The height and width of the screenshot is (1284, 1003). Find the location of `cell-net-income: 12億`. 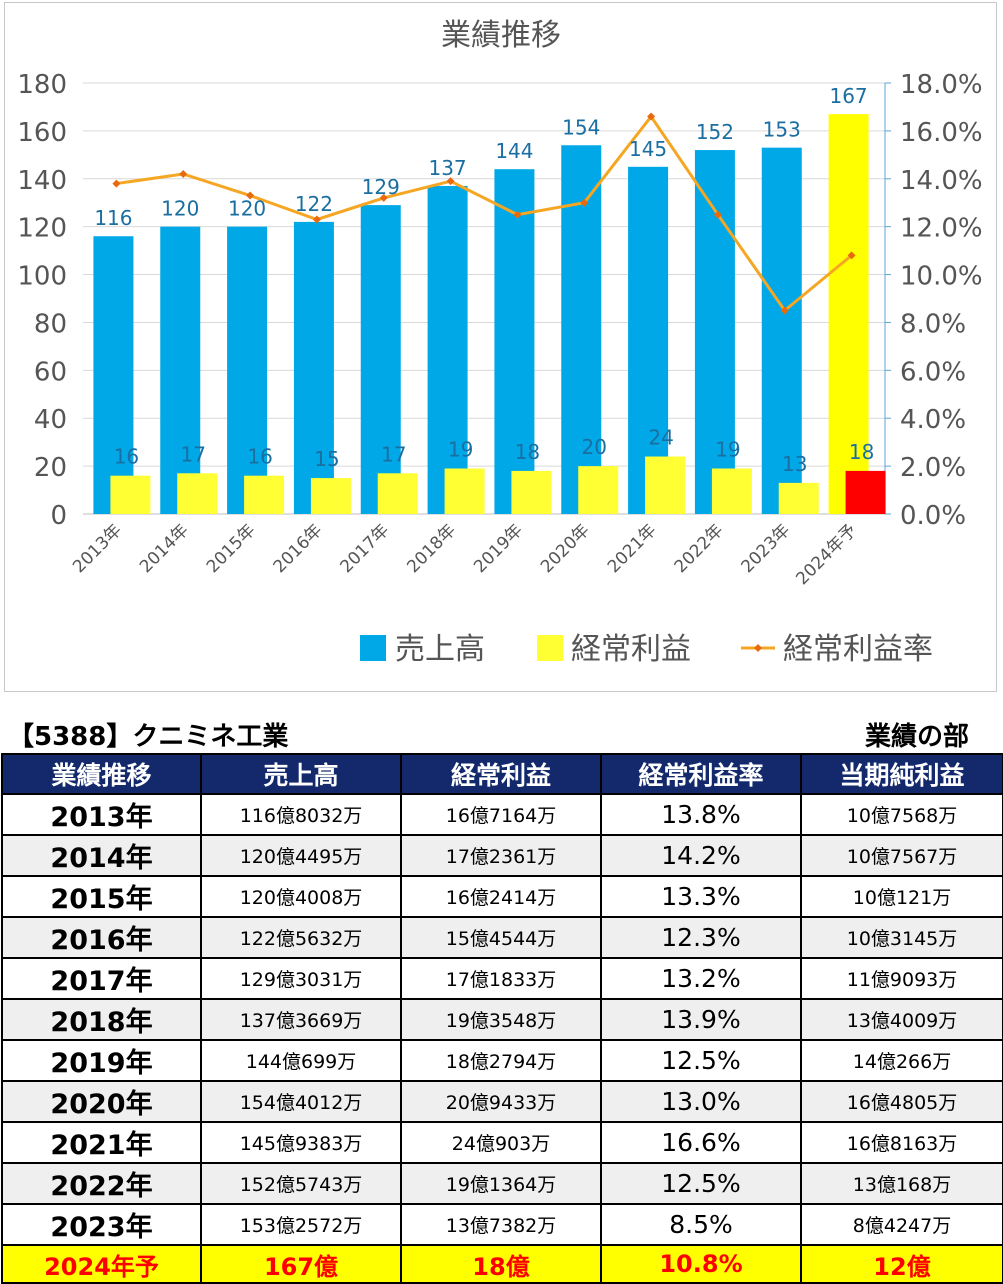

cell-net-income: 12億 is located at coordinates (901, 1264).